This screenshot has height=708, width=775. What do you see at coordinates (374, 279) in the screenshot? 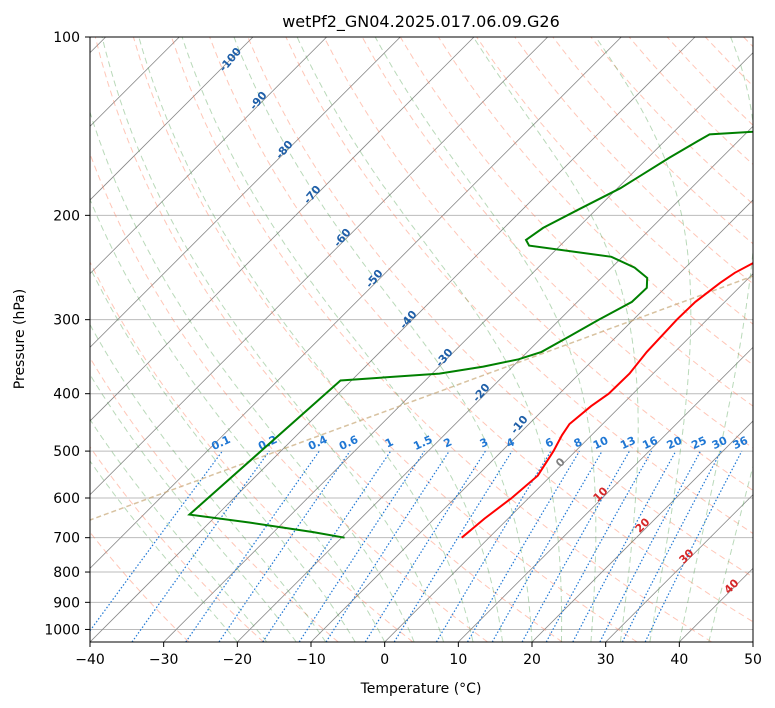
I see `theta-label: -50` at bounding box center [374, 279].